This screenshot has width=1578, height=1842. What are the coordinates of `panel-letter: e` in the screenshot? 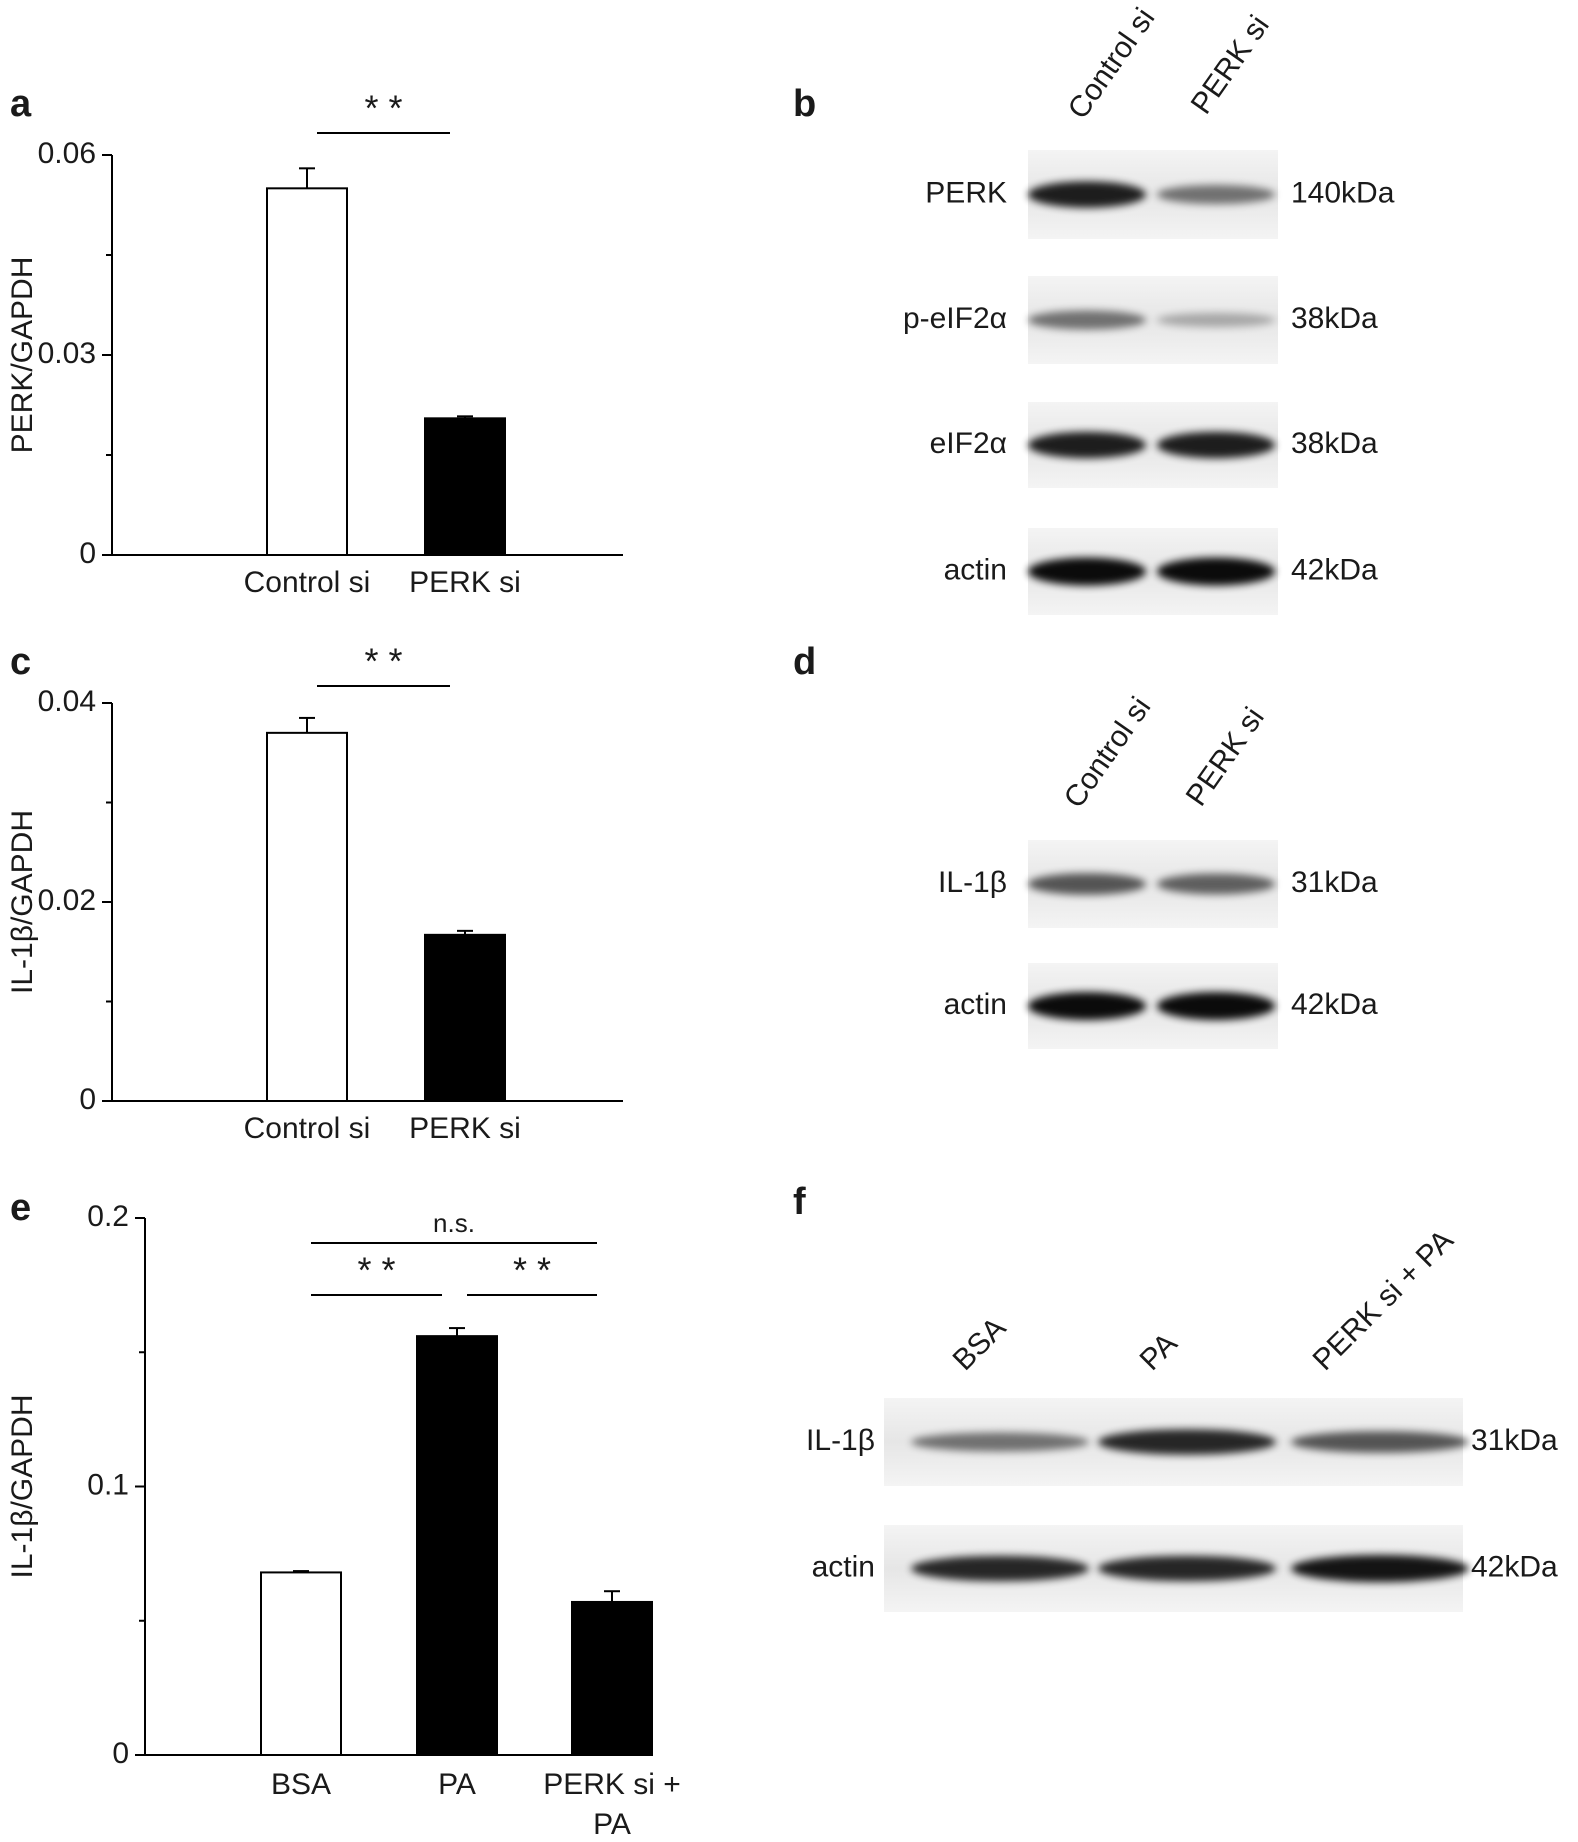 It's located at (20, 1208).